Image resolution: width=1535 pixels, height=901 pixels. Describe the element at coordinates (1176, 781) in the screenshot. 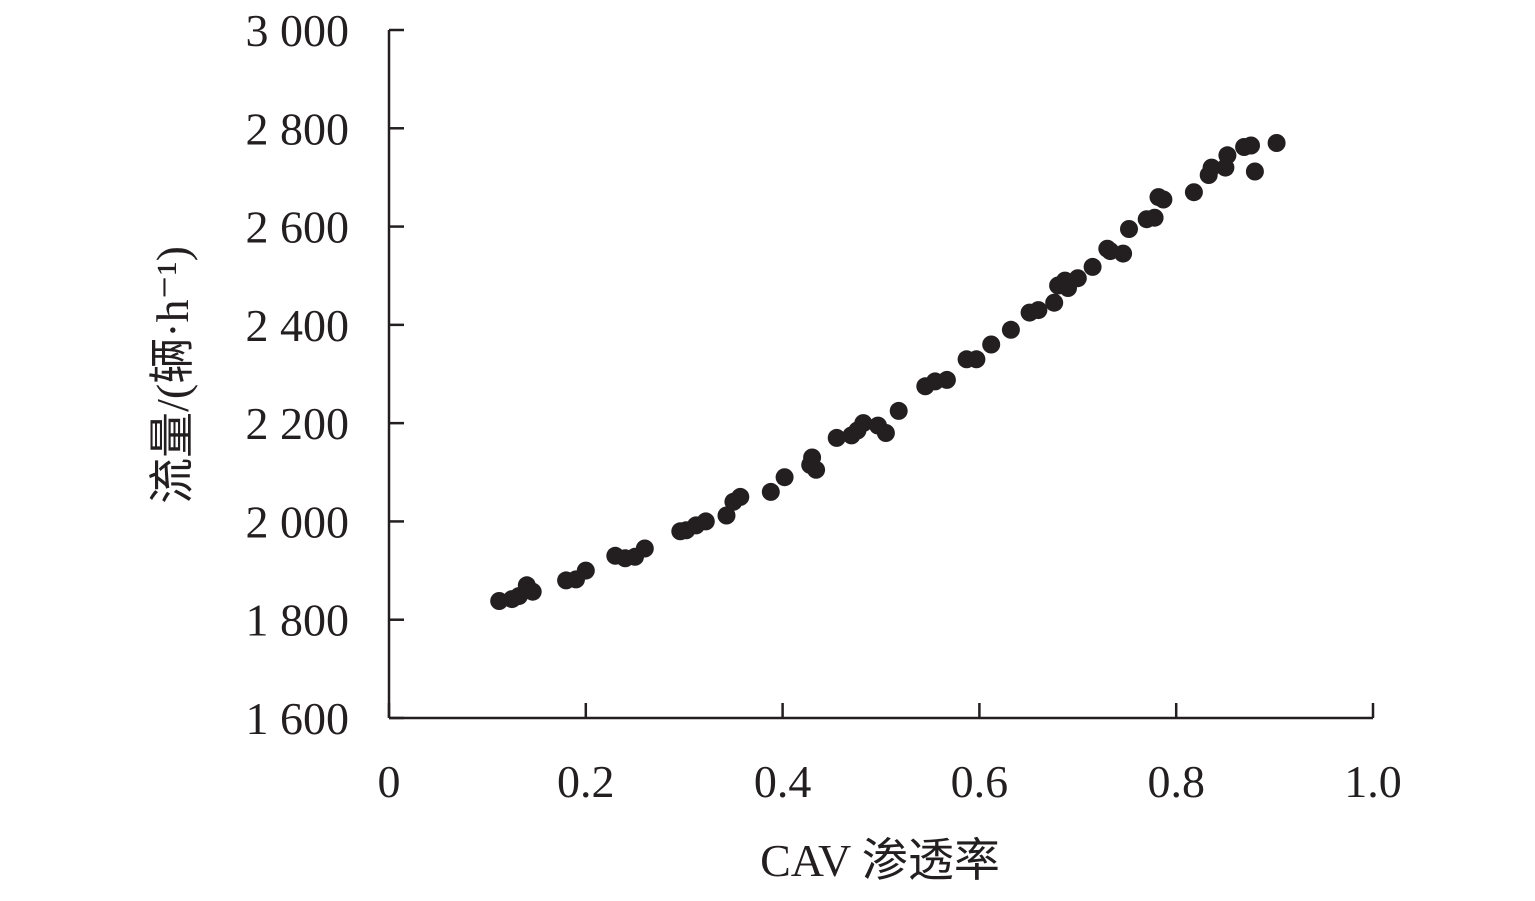

I see `x-tick-label: 0.8` at that location.